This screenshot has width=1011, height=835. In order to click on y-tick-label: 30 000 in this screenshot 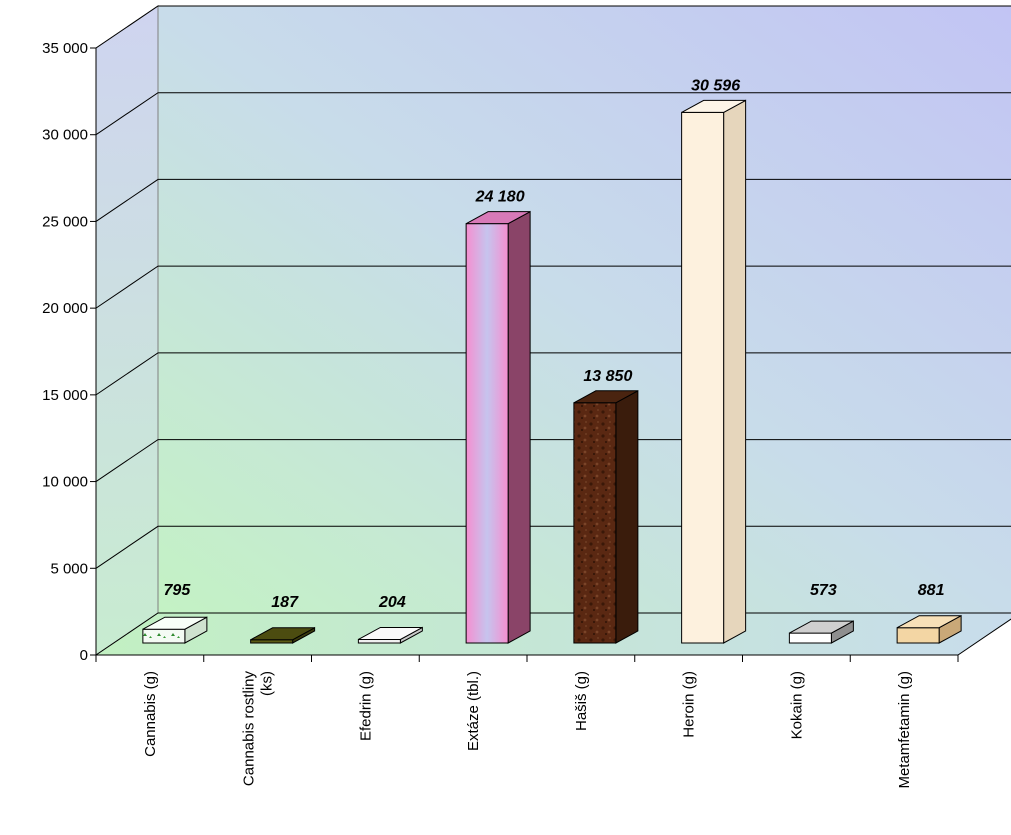, I will do `click(65, 135)`.